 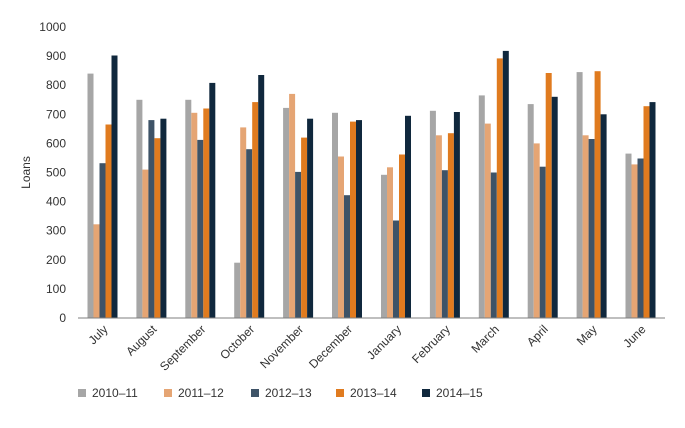 What do you see at coordinates (56, 289) in the screenshot?
I see `y-tick-label: 100` at bounding box center [56, 289].